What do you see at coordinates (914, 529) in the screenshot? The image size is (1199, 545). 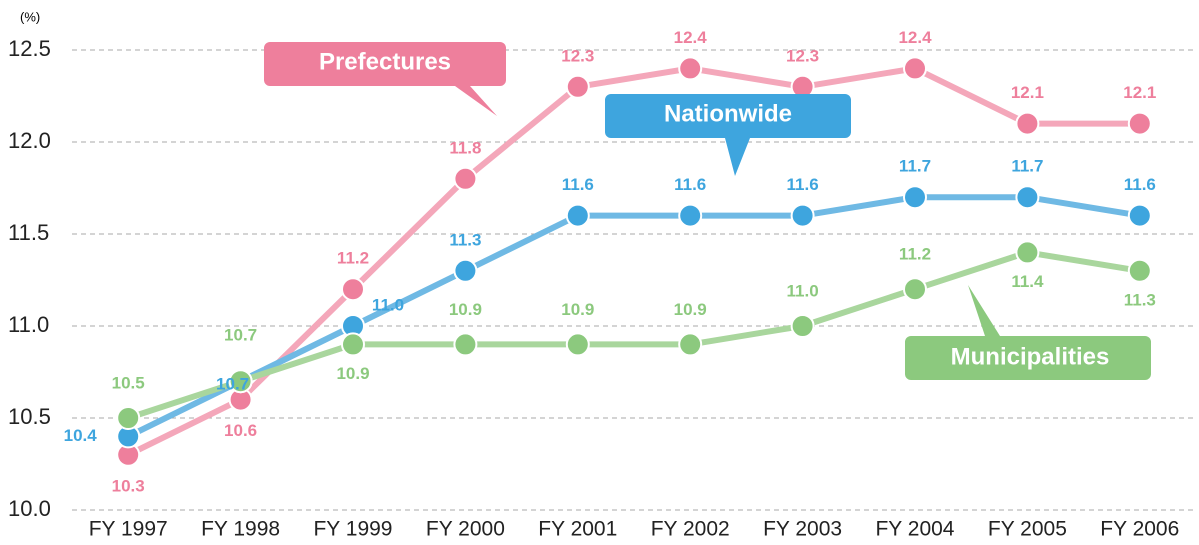 I see `x-tick-label: FY 2004` at bounding box center [914, 529].